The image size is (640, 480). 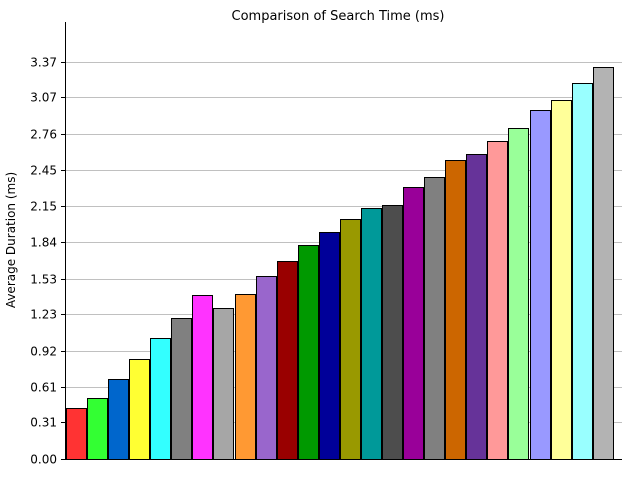 I want to click on y-tick-label: 2.15, so click(x=43, y=207).